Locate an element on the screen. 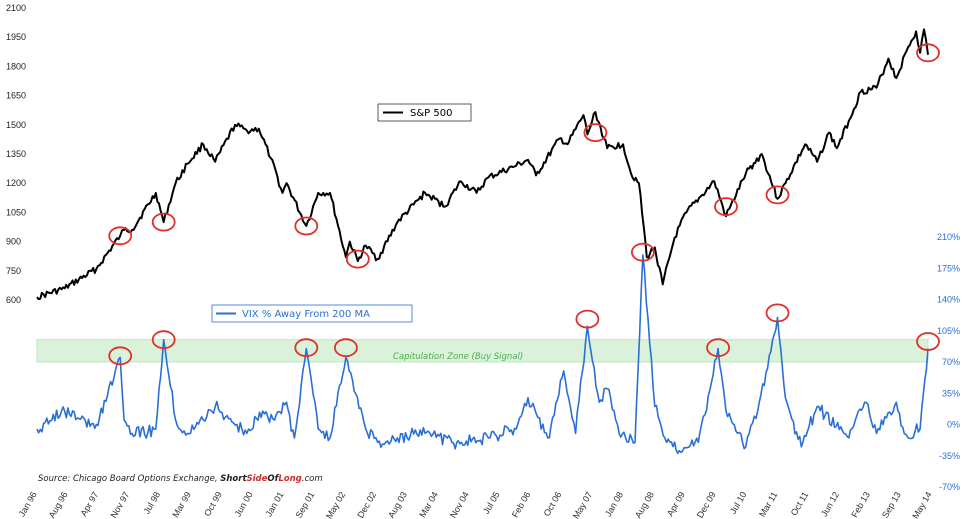 The image size is (971, 519). left-axis-tick-label: 1050 is located at coordinates (16, 212).